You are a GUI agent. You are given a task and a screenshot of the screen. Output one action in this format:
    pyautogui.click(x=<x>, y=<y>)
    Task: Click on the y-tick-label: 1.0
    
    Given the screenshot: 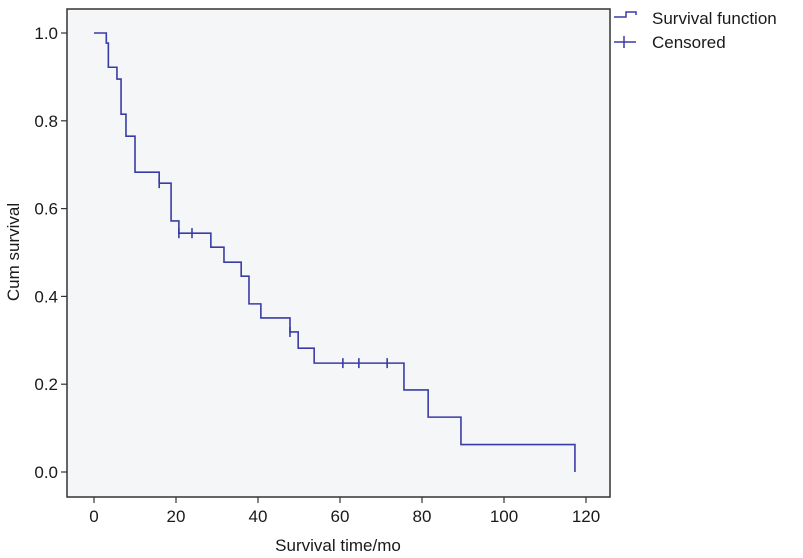 What is the action you would take?
    pyautogui.click(x=46, y=33)
    